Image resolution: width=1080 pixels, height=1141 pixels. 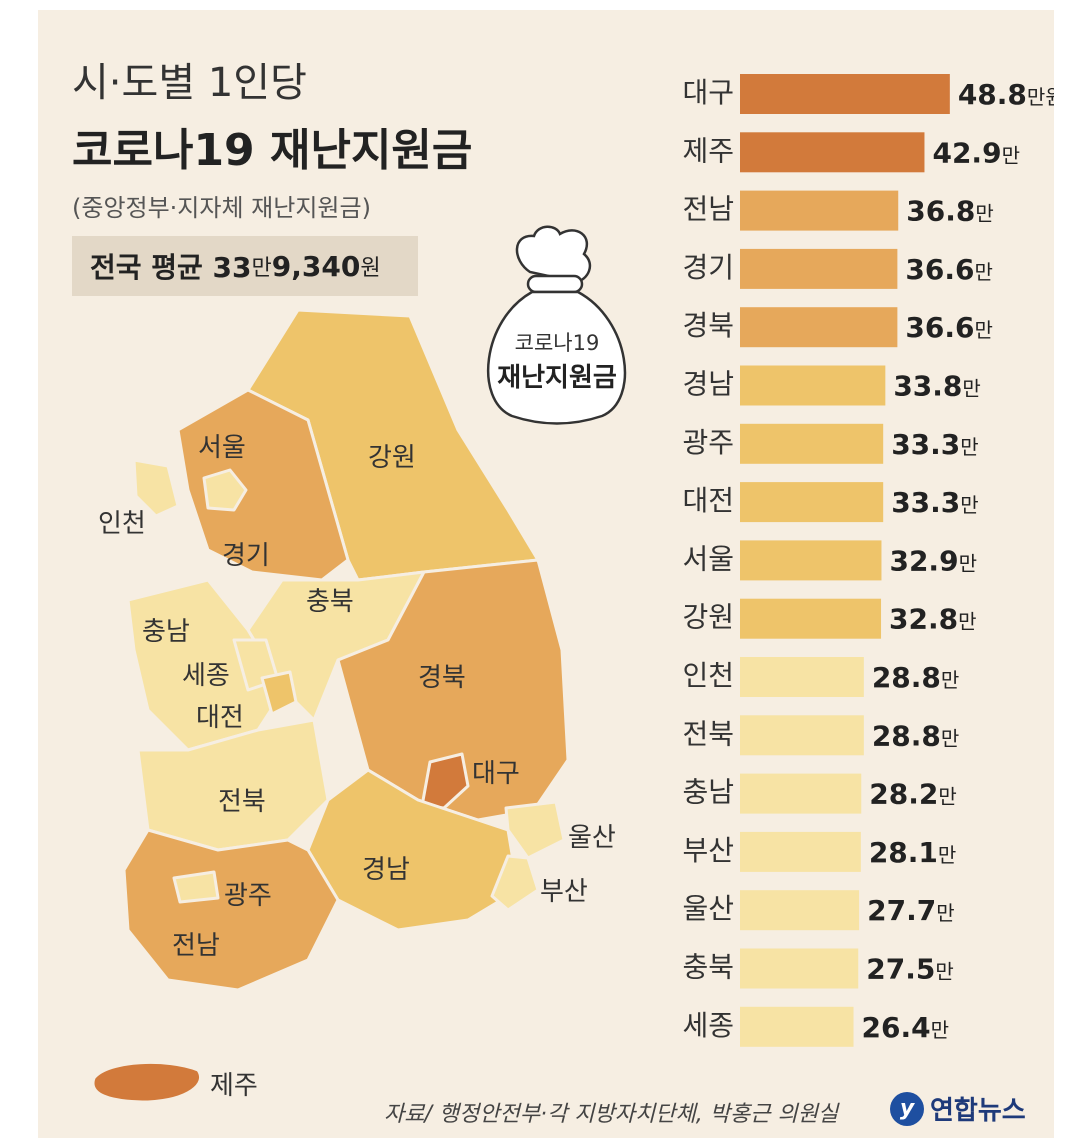 I want to click on bar-value-label: 33.8만, so click(x=937, y=386).